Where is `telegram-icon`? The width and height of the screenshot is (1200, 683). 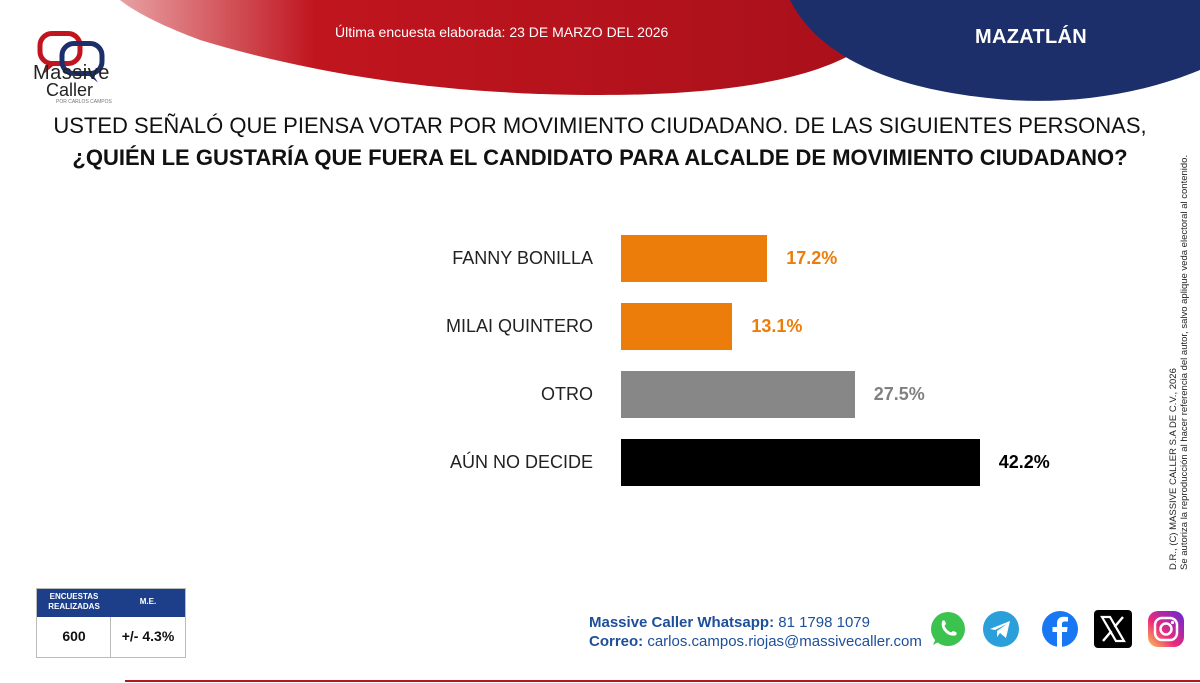 telegram-icon is located at coordinates (1001, 629).